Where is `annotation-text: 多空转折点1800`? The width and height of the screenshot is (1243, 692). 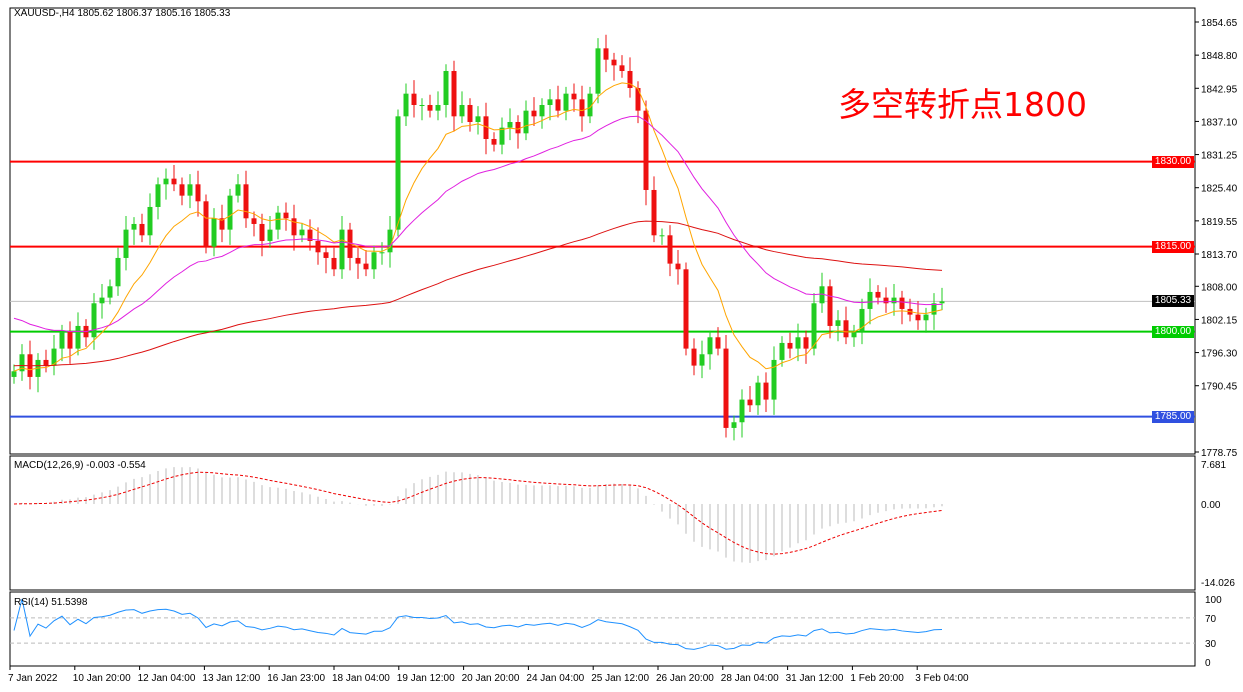 annotation-text: 多空转折点1800 is located at coordinates (962, 104).